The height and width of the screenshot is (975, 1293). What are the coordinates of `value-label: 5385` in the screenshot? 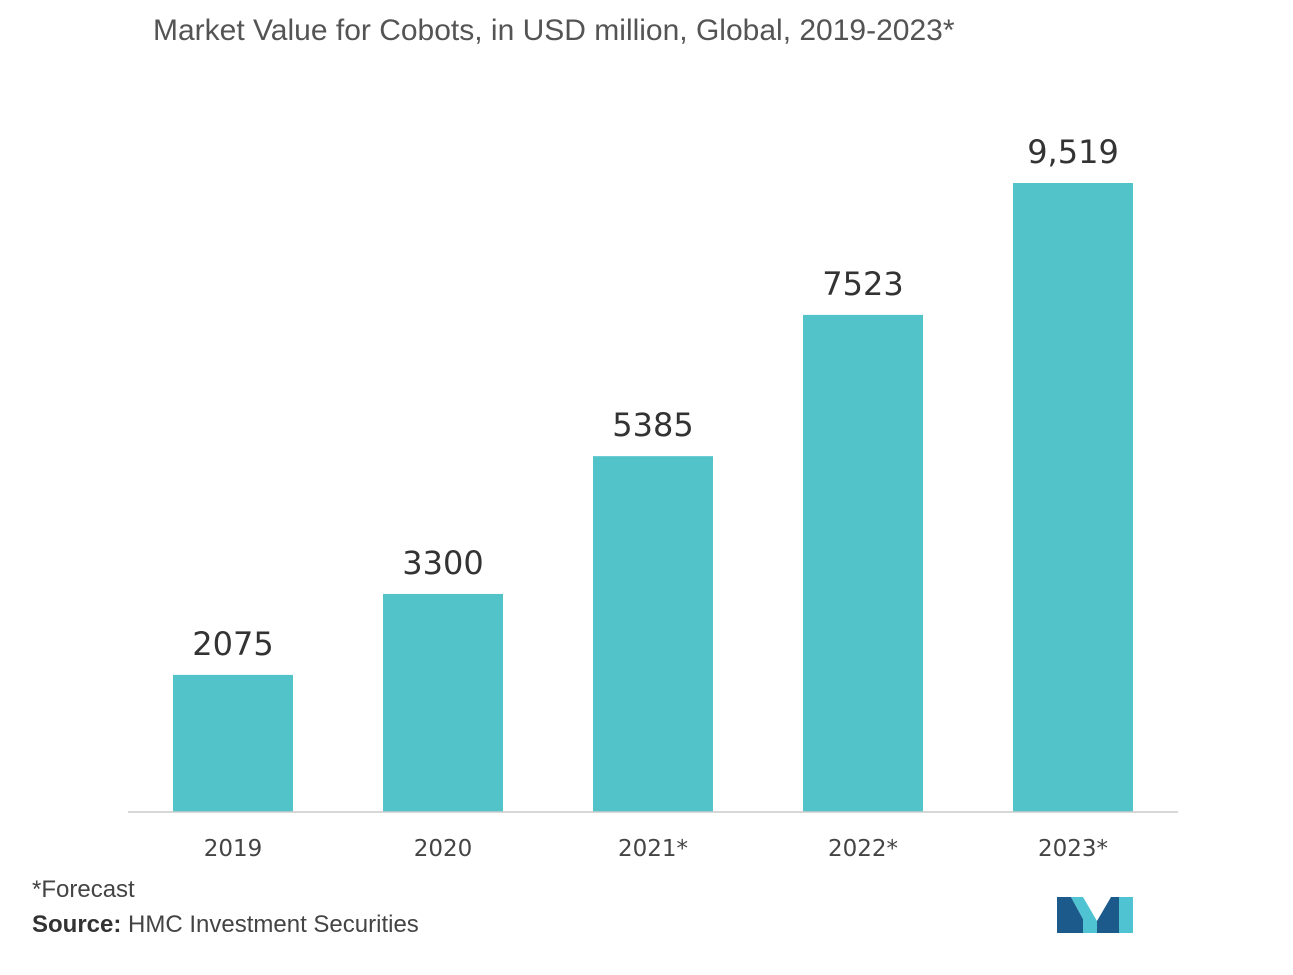 It's located at (652, 425).